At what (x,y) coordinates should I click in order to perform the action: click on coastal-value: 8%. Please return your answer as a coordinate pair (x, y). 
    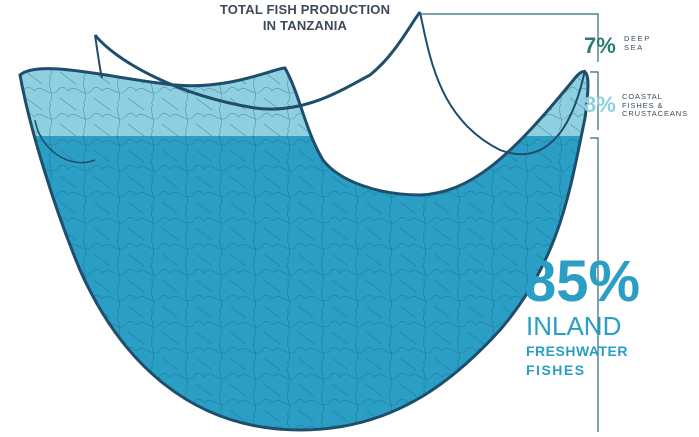
    Looking at the image, I should click on (600, 104).